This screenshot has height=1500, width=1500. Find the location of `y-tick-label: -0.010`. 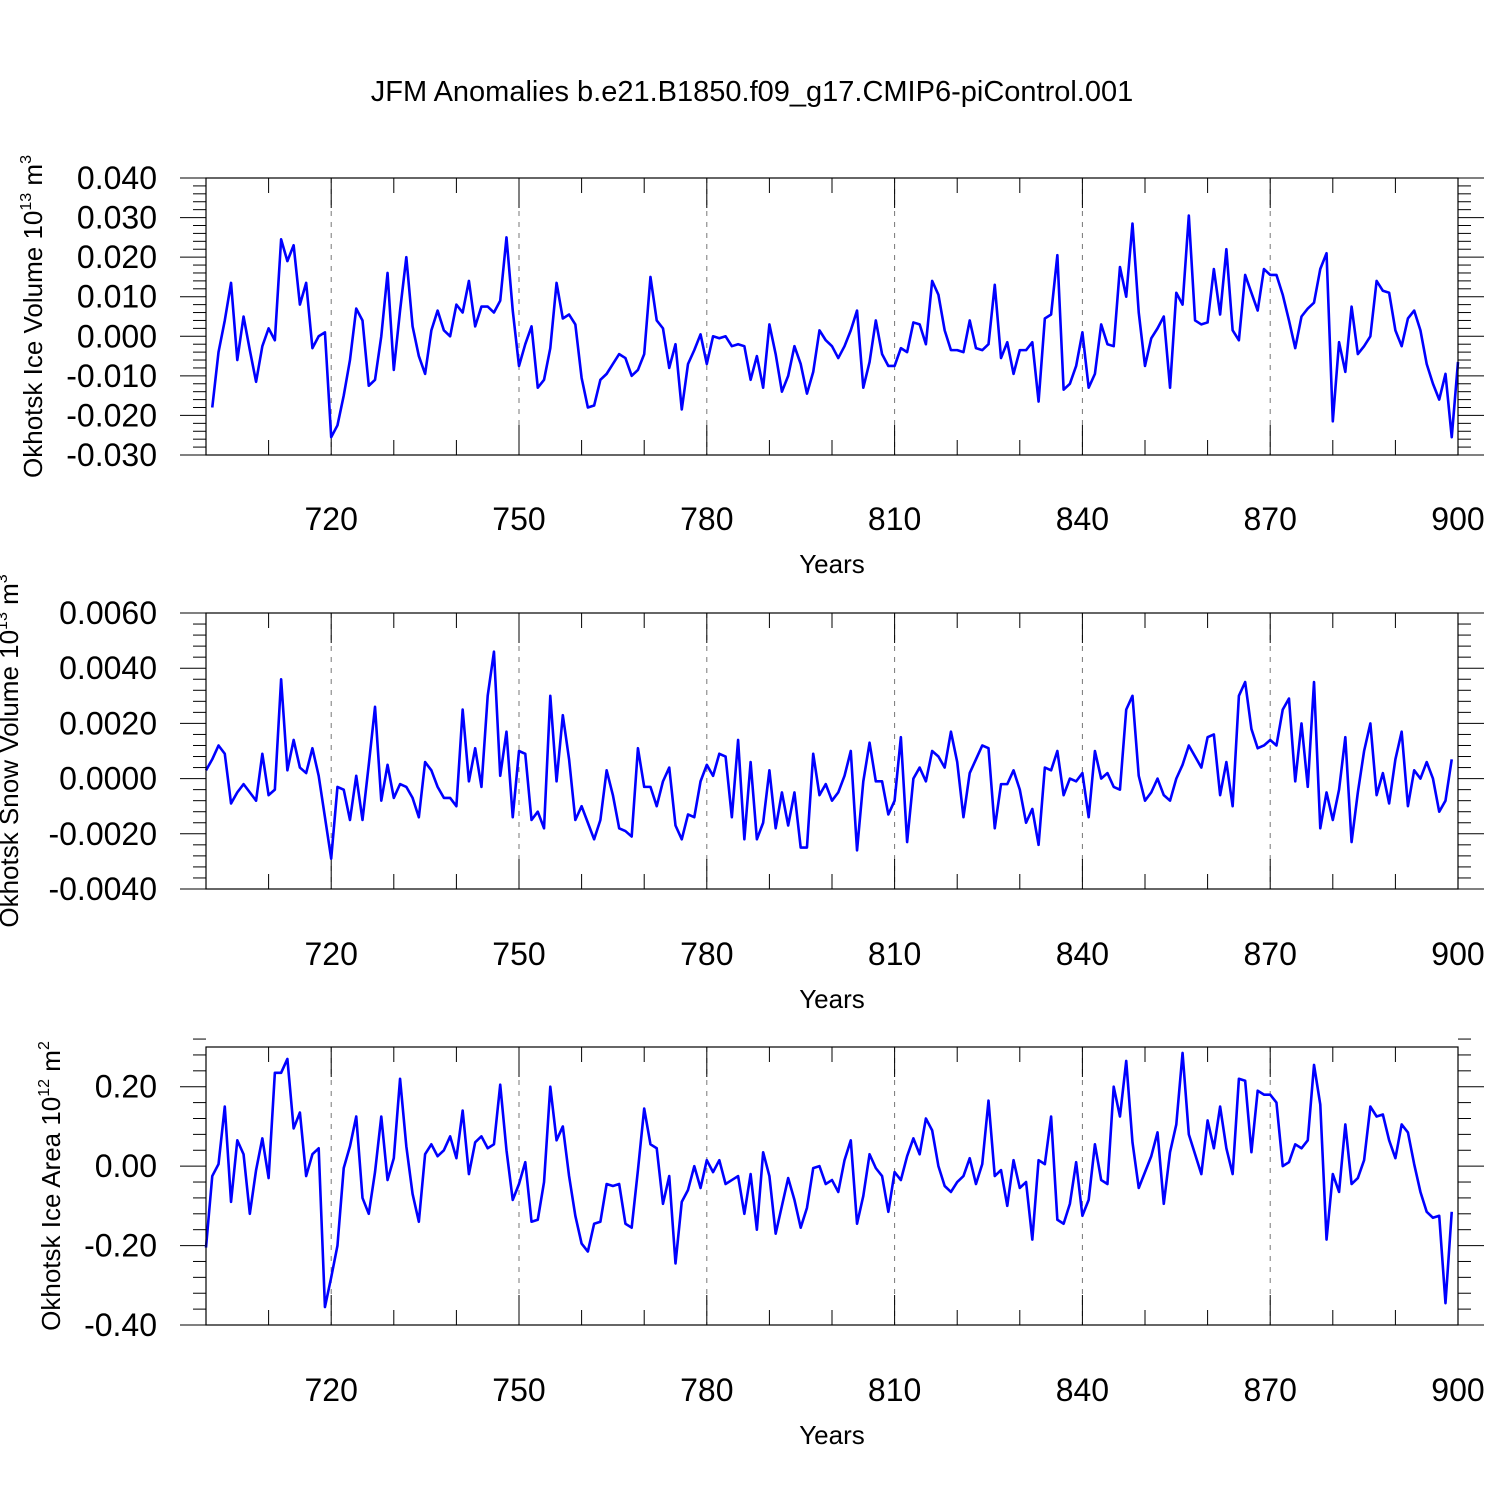

y-tick-label: -0.010 is located at coordinates (111, 376).